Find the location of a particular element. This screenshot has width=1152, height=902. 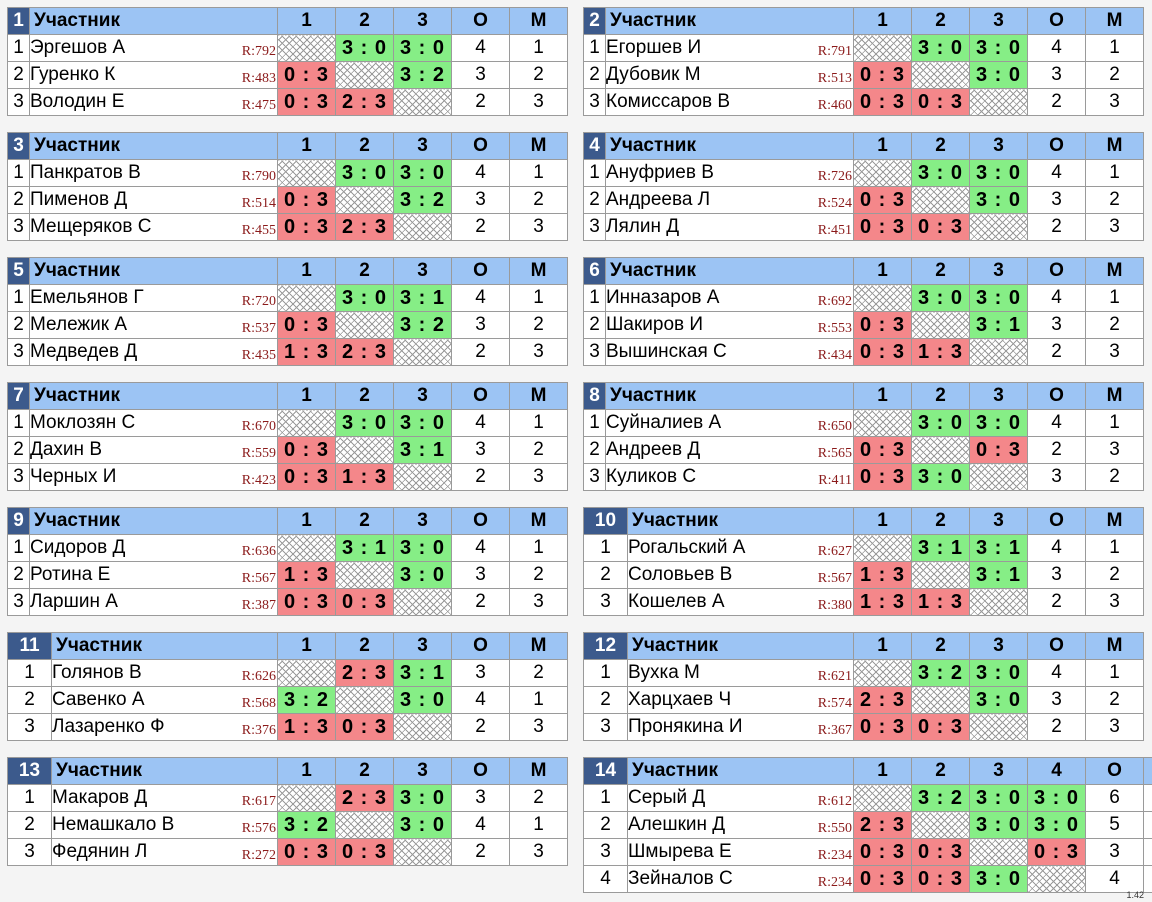

player-name: Ротина Е is located at coordinates (70, 574).